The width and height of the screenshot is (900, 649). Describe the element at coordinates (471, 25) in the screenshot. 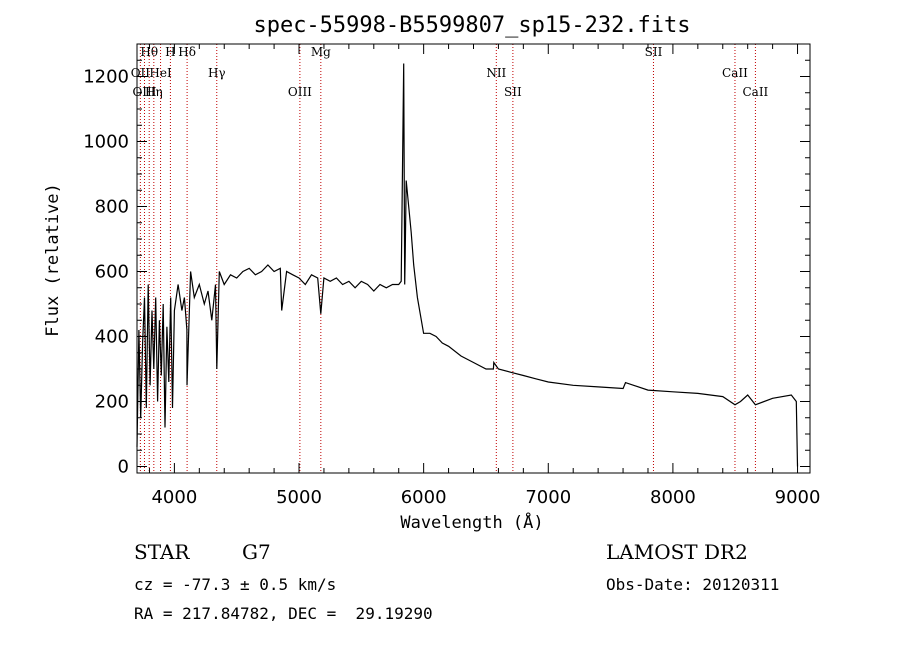

I see `chart-title: spec-55998-B5599807_sp15-232.fits` at that location.